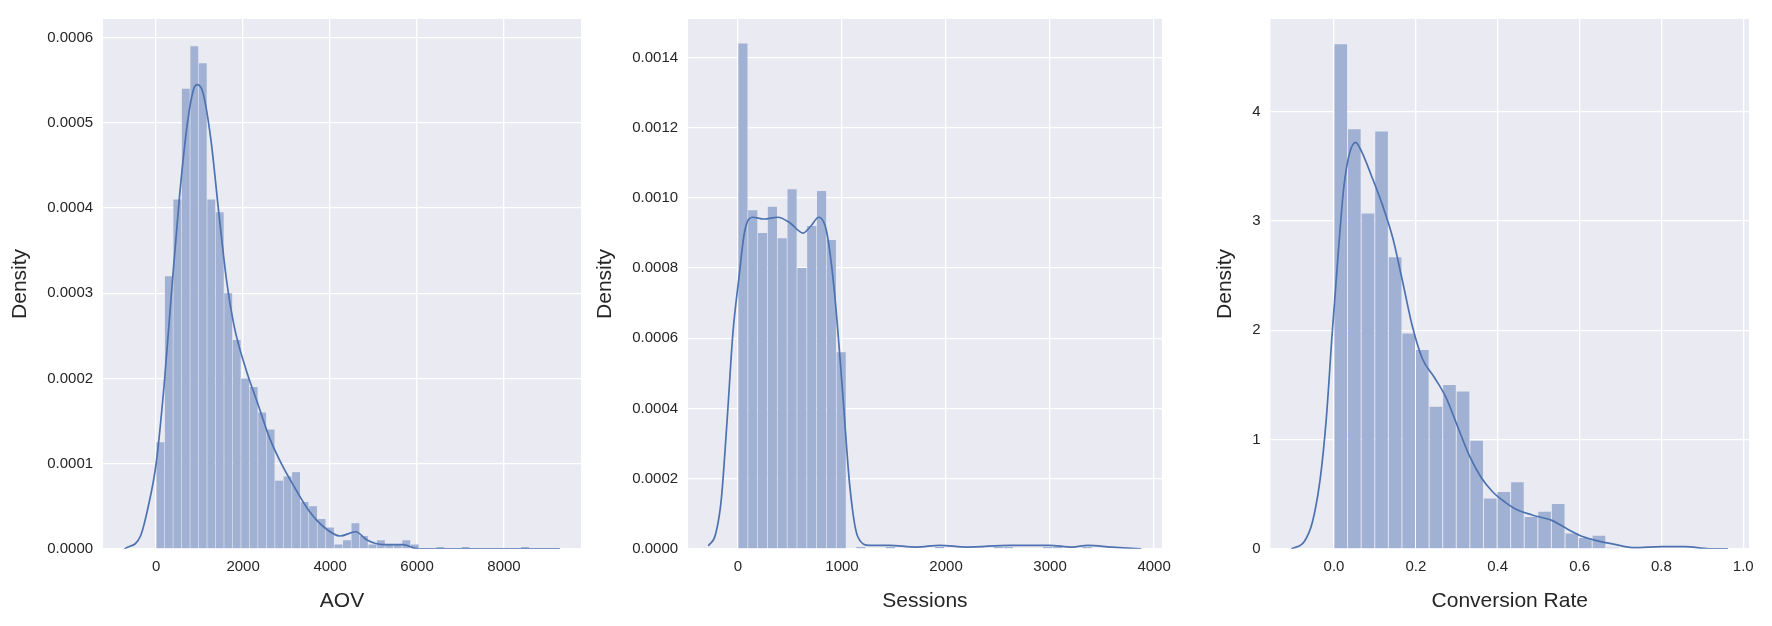  Describe the element at coordinates (1050, 565) in the screenshot. I see `x-tick-label: 3000` at that location.